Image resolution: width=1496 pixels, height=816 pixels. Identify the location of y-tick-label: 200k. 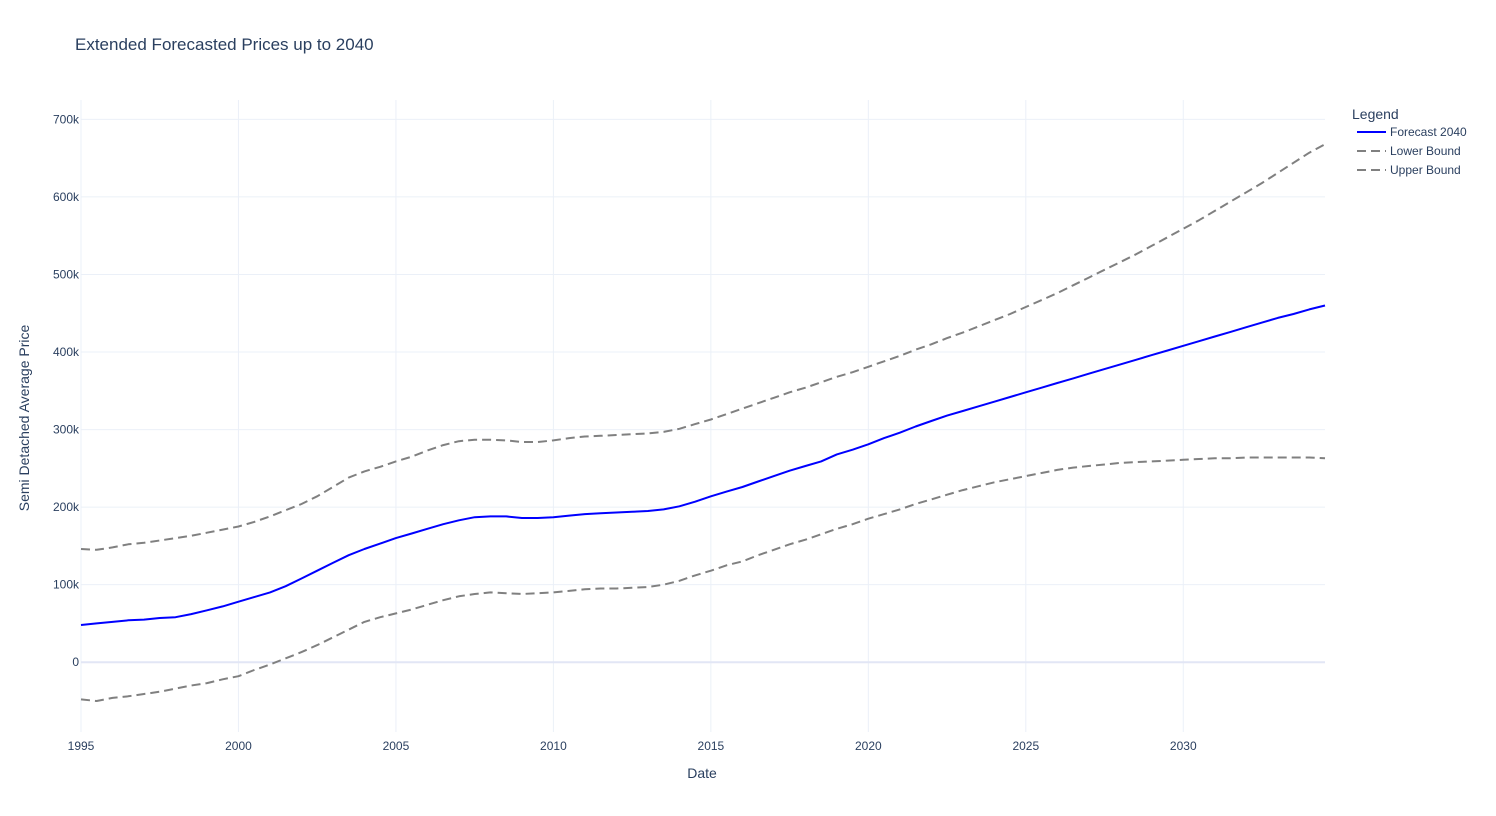
(66, 507).